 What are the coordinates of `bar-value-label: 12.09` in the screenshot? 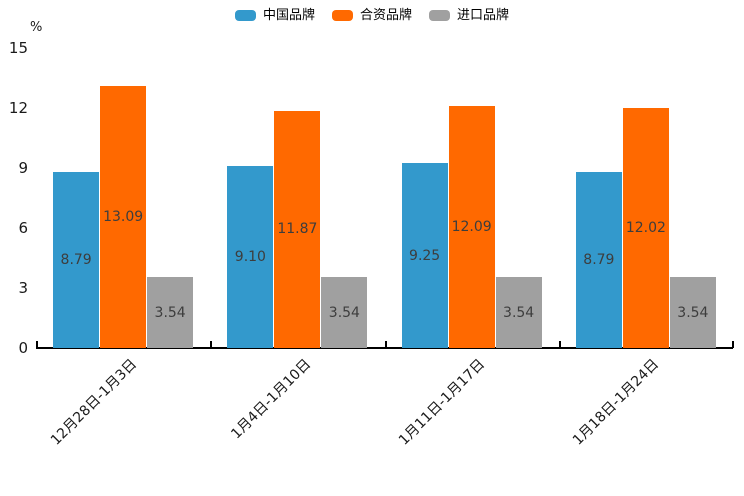 It's located at (471, 227).